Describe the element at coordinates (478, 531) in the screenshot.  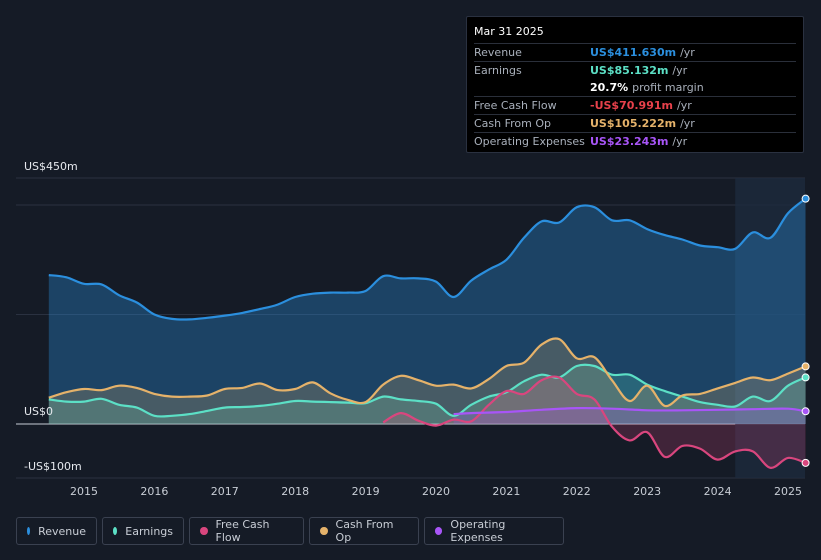
I see `legend-label: Operating Expenses` at that location.